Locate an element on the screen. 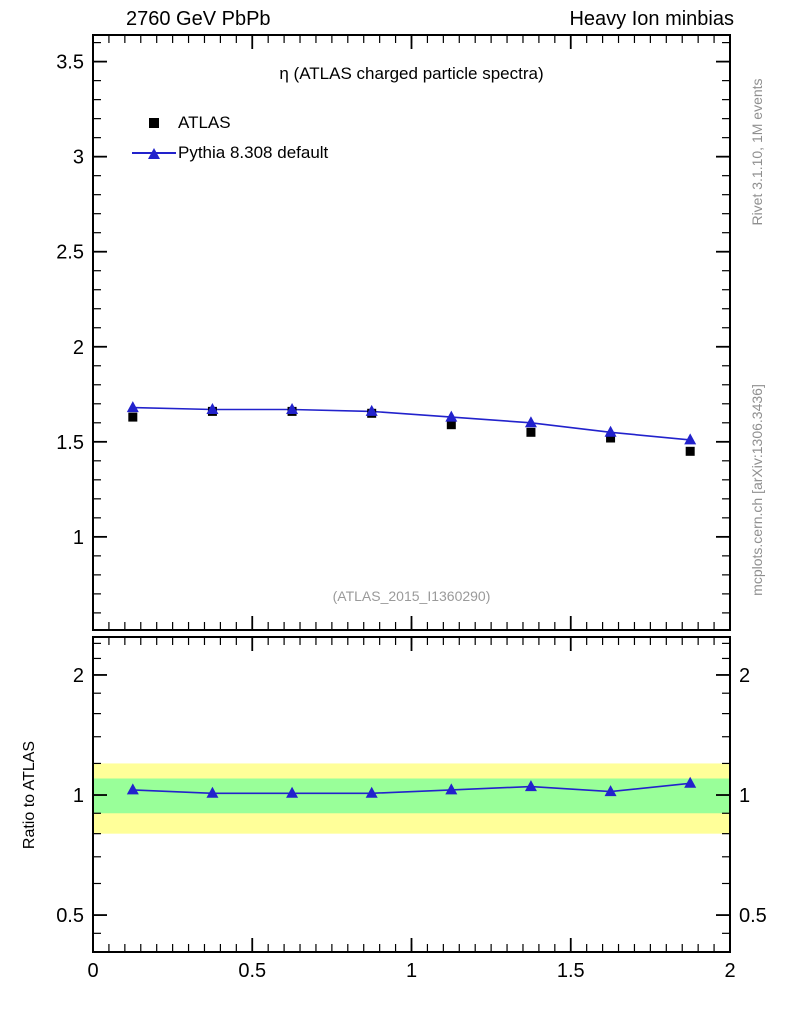  ratio-curve is located at coordinates (411, 788).